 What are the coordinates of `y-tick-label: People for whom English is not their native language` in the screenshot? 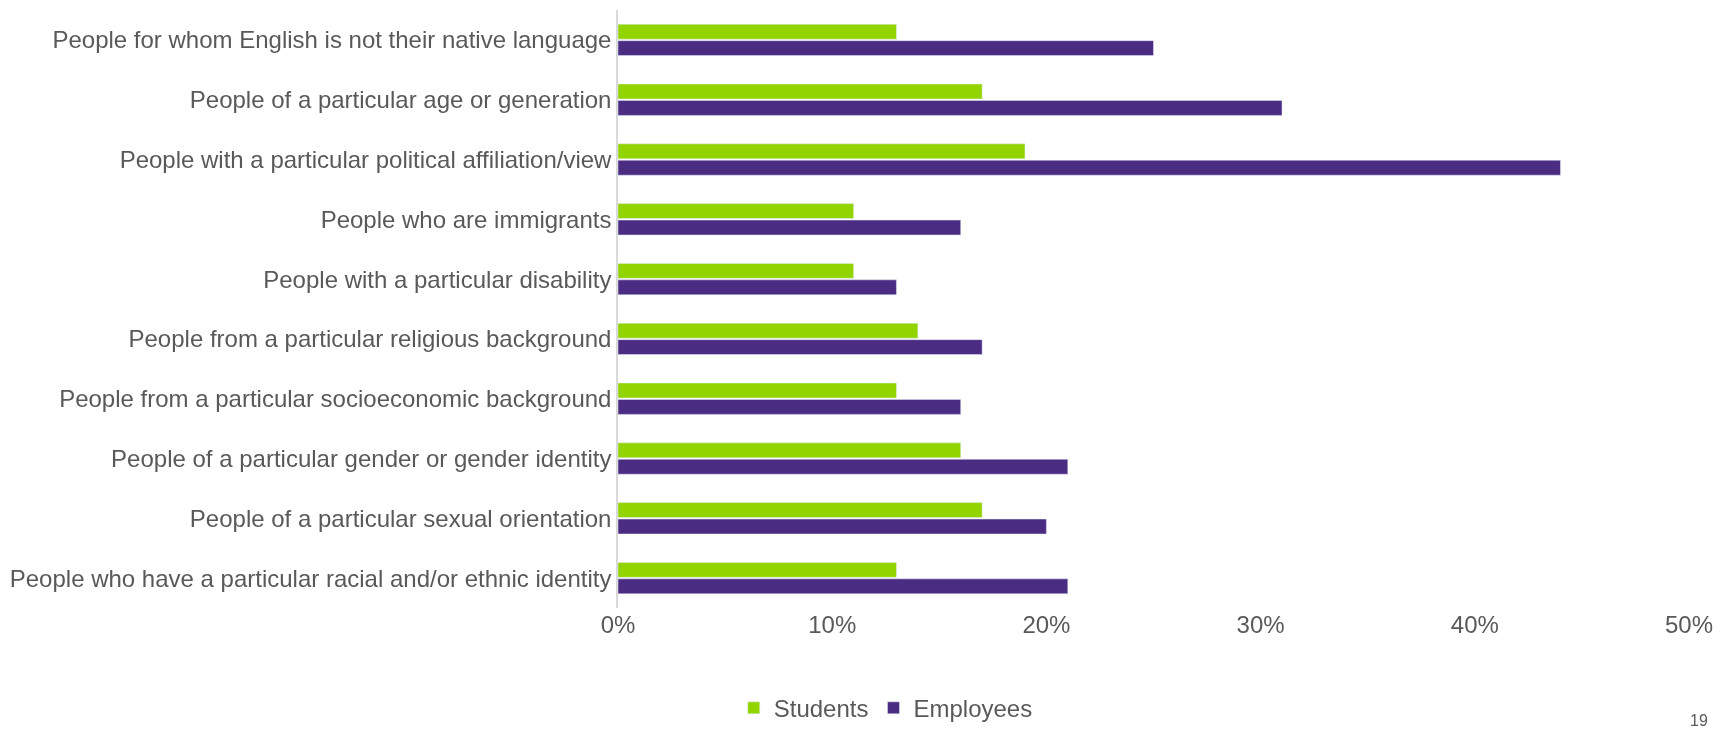 It's located at (332, 40).